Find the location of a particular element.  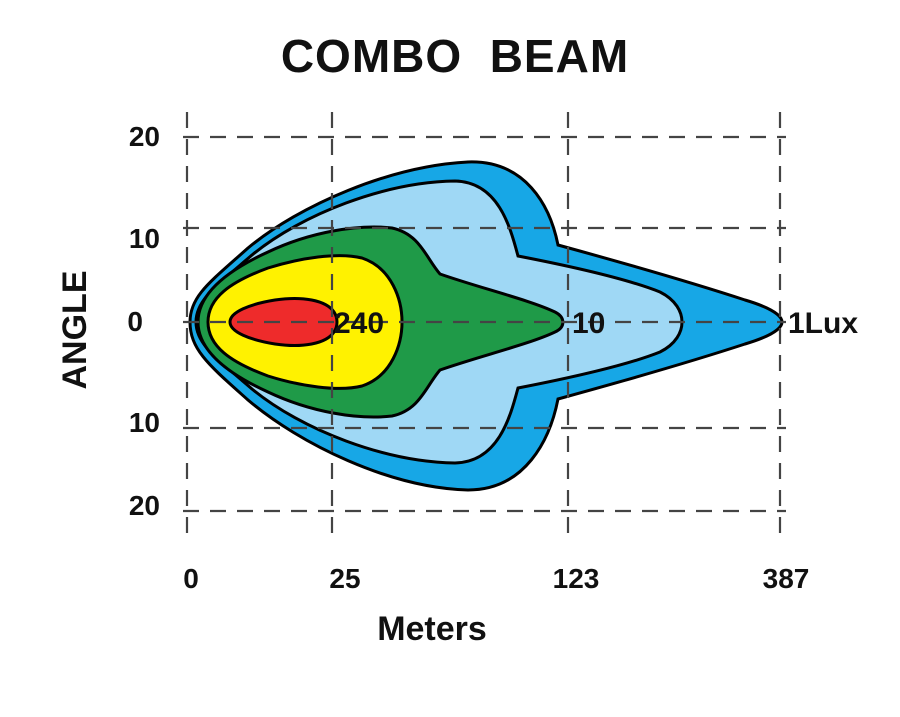

zone-label-1lux: 1Lux is located at coordinates (823, 323).